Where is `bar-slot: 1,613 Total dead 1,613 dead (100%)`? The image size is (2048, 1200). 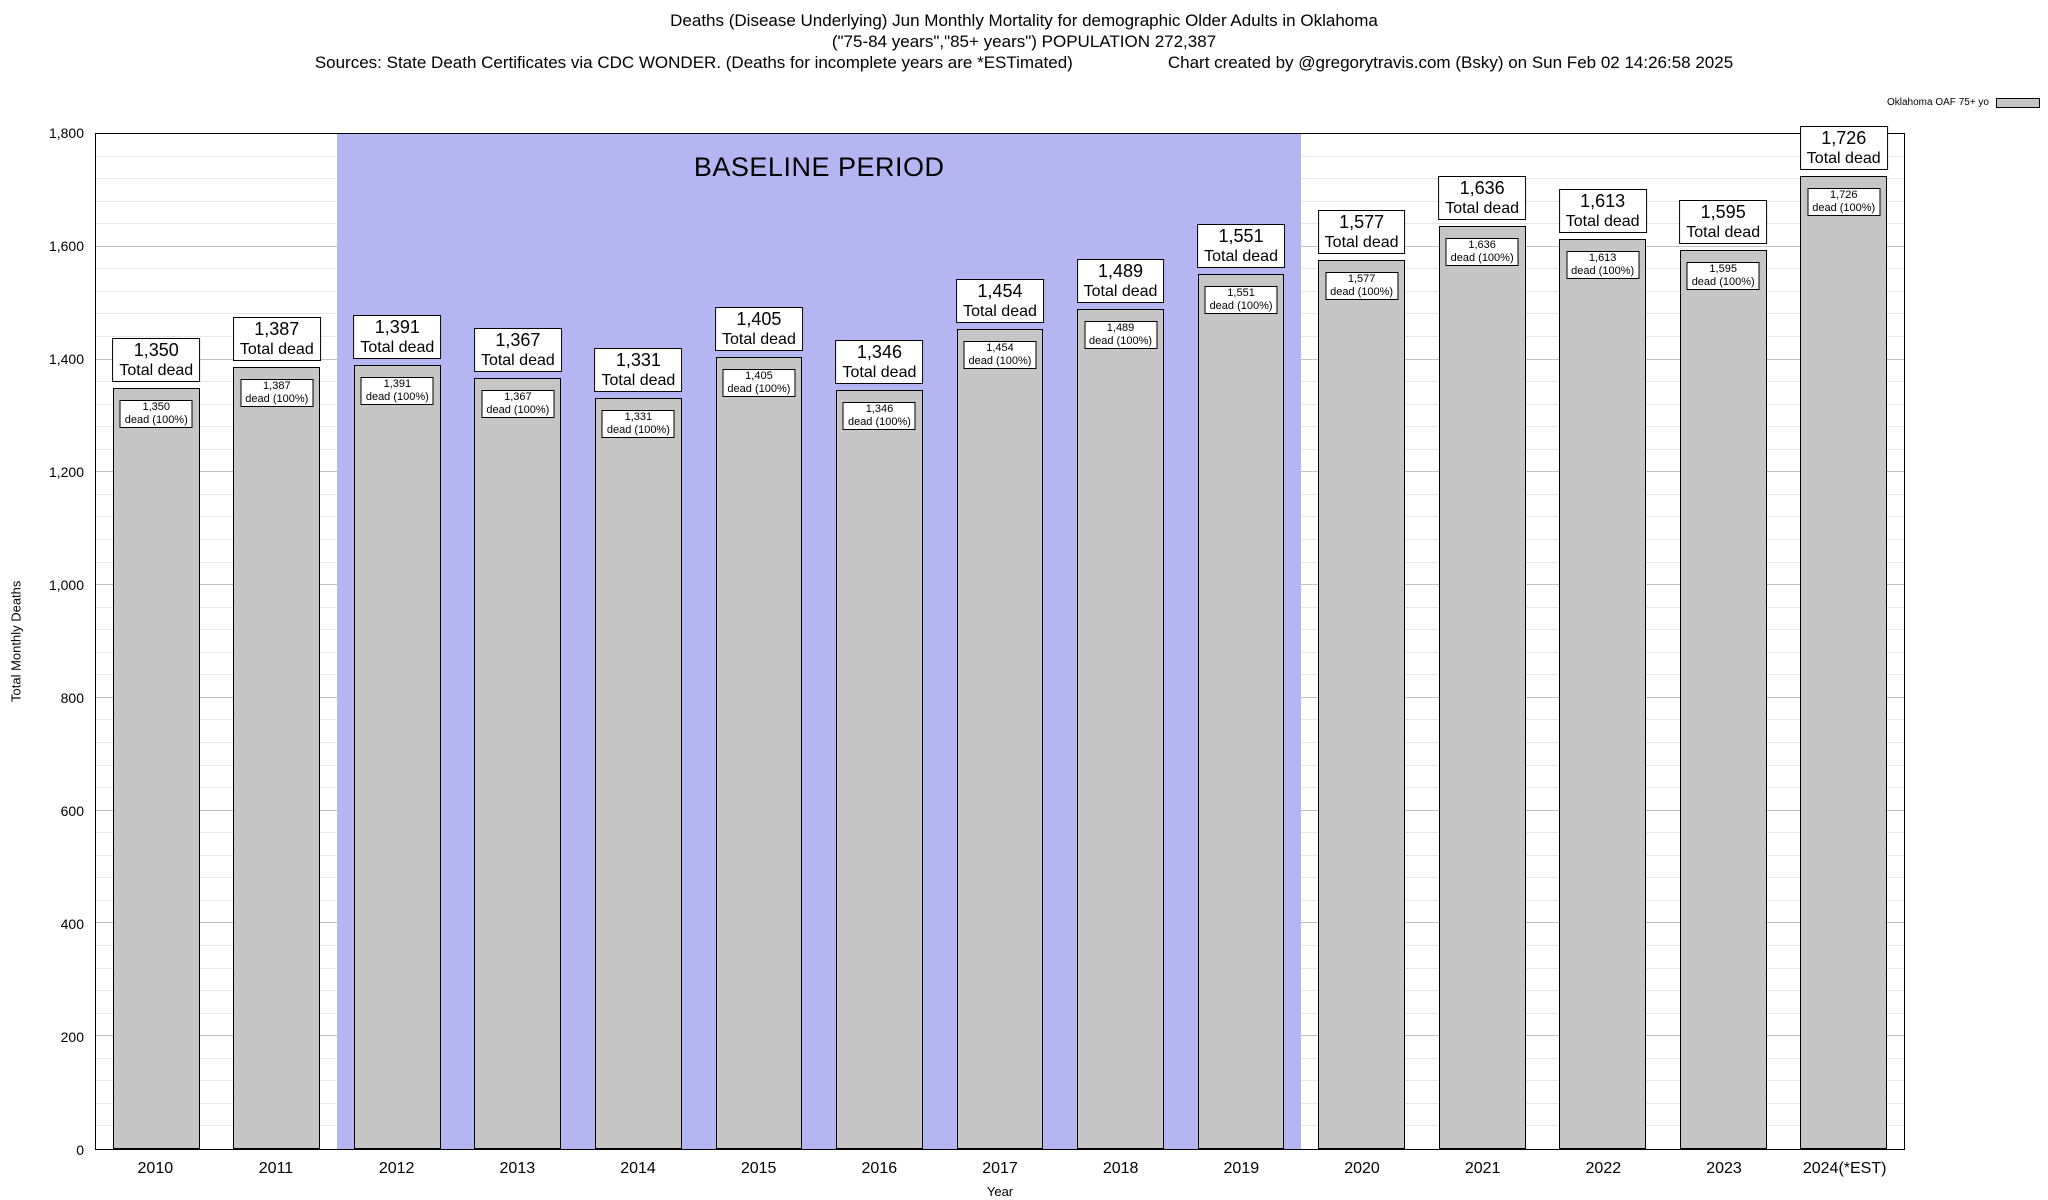
bar-slot: 1,613 Total dead 1,613 dead (100%) is located at coordinates (1602, 641).